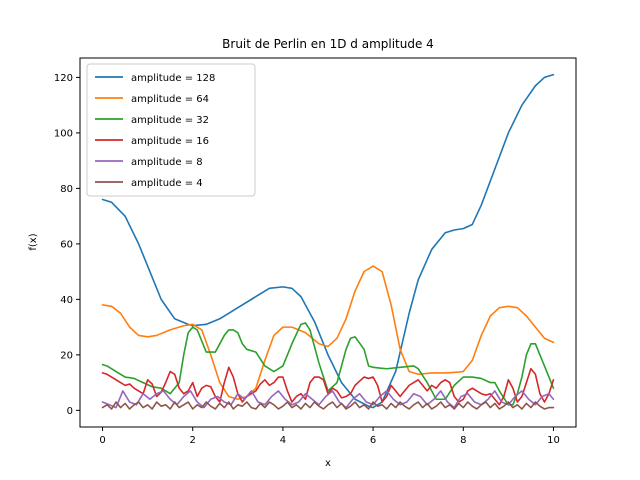 This screenshot has height=480, width=640. Describe the element at coordinates (170, 141) in the screenshot. I see `legend-label-3: amplitude = 16` at that location.